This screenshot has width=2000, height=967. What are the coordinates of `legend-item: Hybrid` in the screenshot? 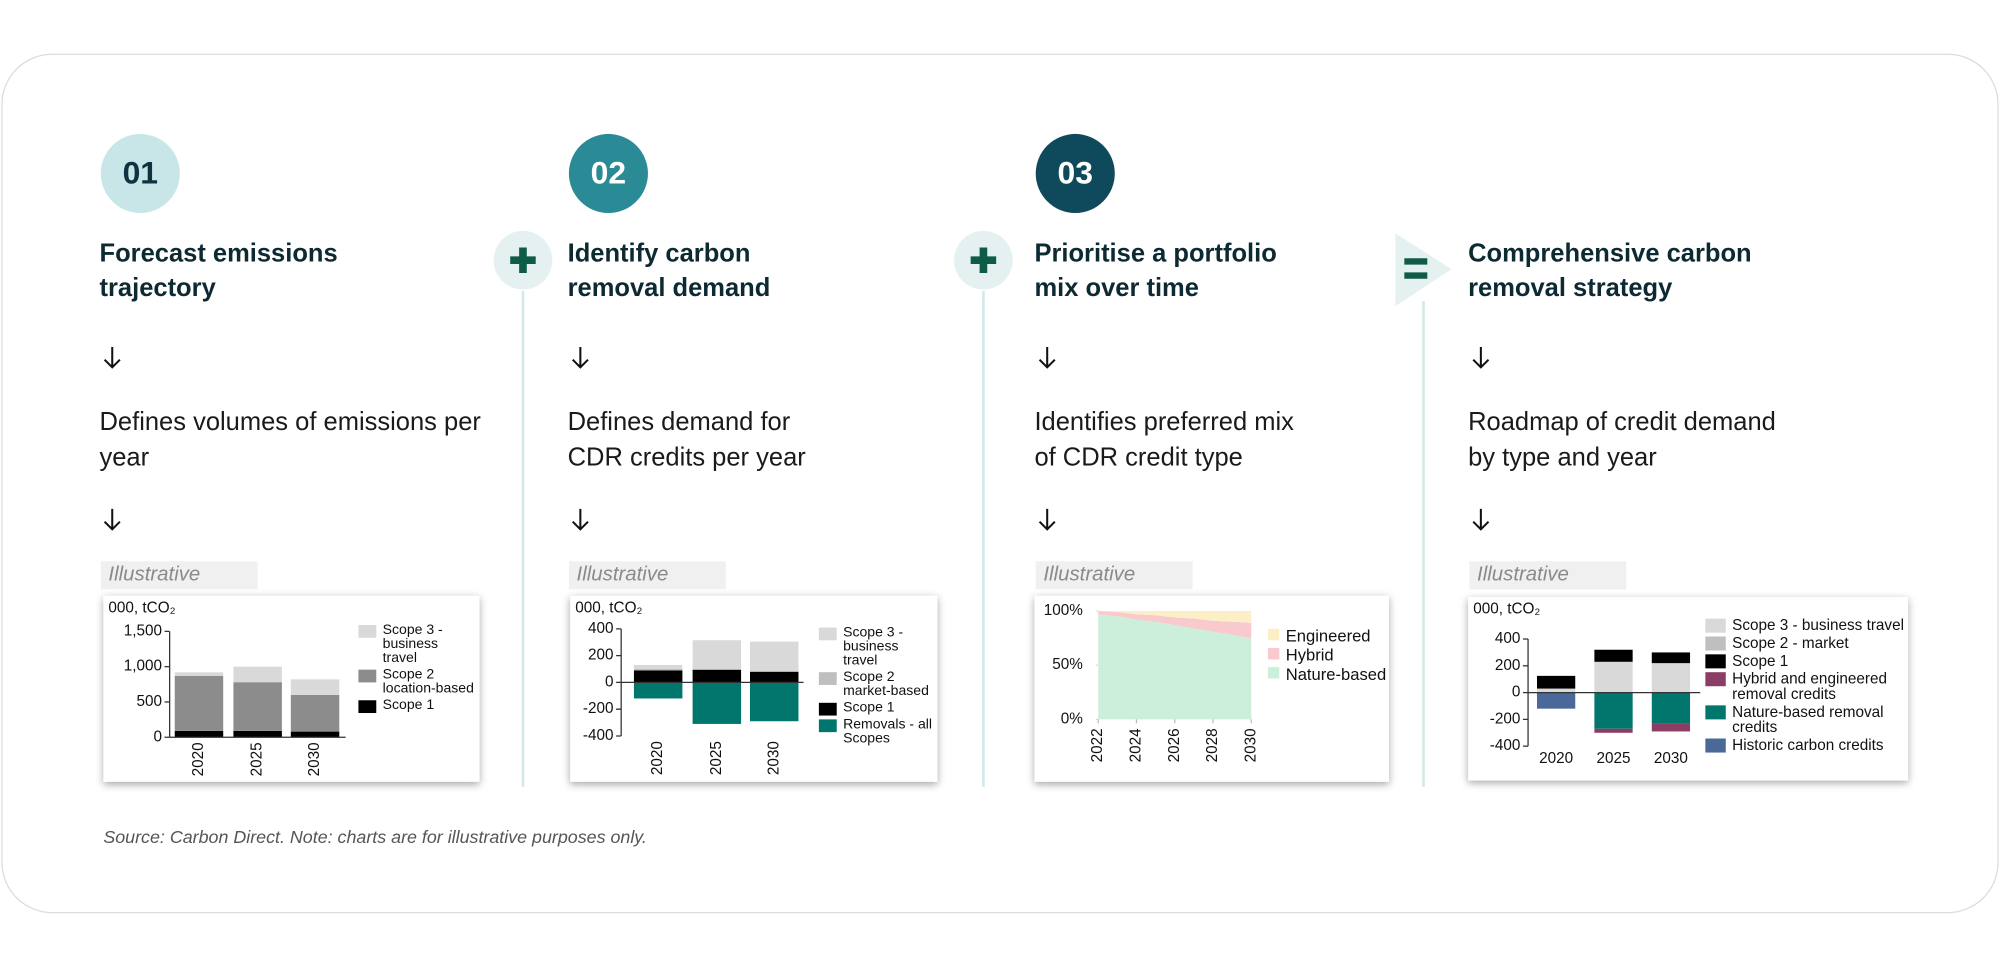 It's located at (1328, 655).